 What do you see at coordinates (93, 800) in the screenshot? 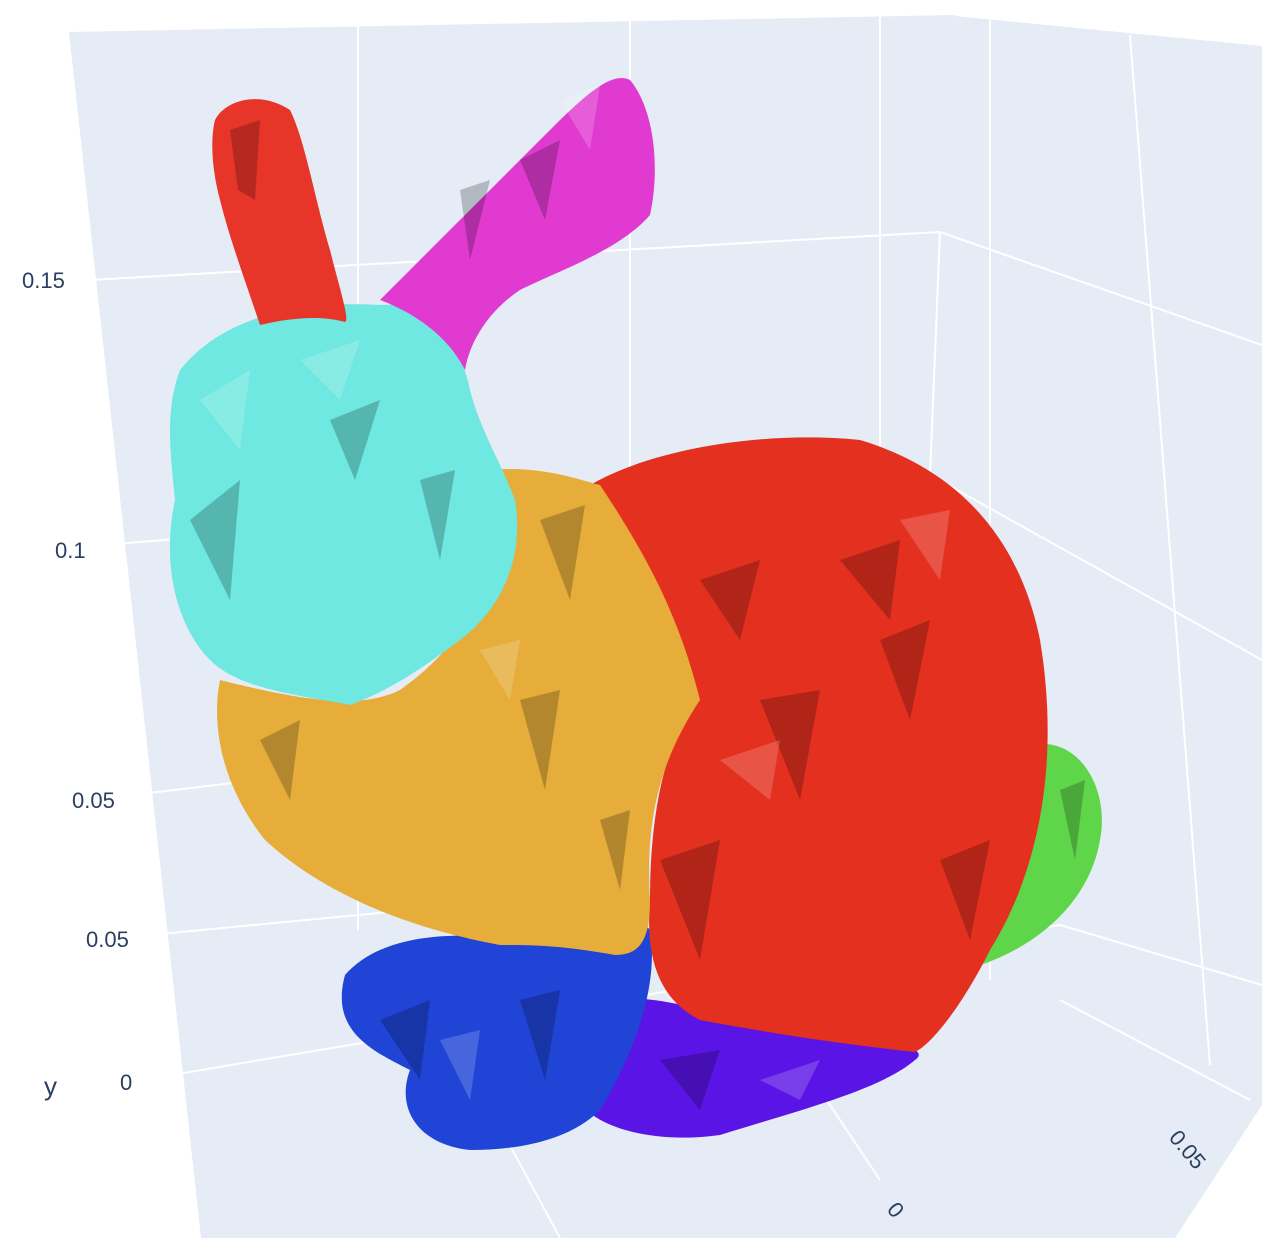
I see `z-tick-label: 0.05` at bounding box center [93, 800].